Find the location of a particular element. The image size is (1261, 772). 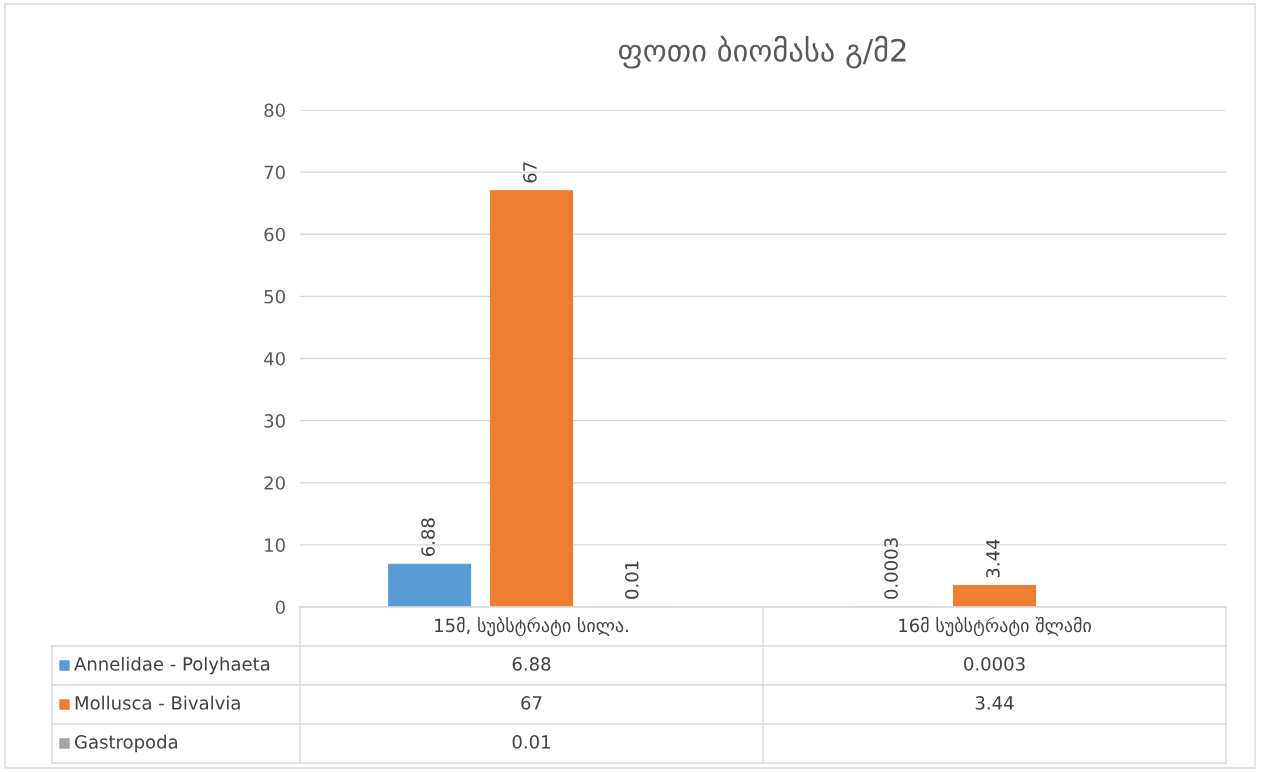

y-tick-label: 70 is located at coordinates (274, 172).